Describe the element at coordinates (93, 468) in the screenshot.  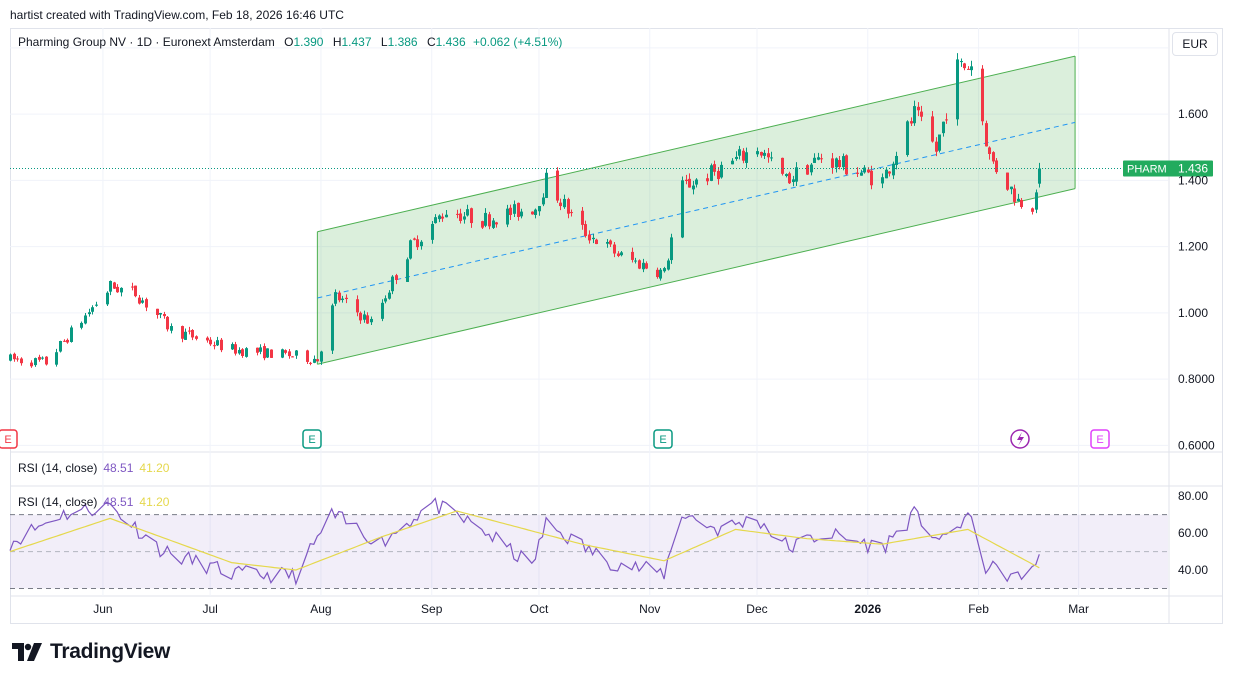
I see `rsi-legend-collapsed: RSI (14, close) 48.51 41.20` at that location.